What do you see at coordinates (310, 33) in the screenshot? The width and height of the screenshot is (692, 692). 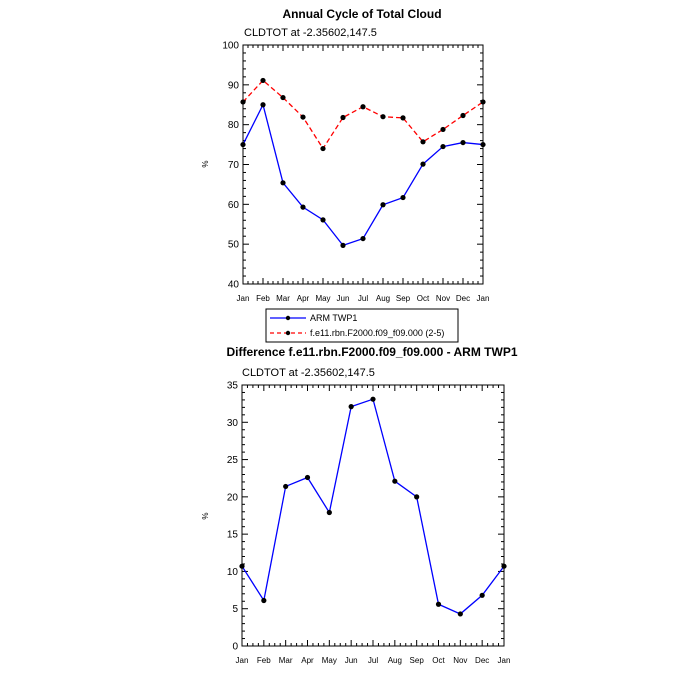 I see `chart-1-subtitle: CLDTOT at -2.35602,147.5` at bounding box center [310, 33].